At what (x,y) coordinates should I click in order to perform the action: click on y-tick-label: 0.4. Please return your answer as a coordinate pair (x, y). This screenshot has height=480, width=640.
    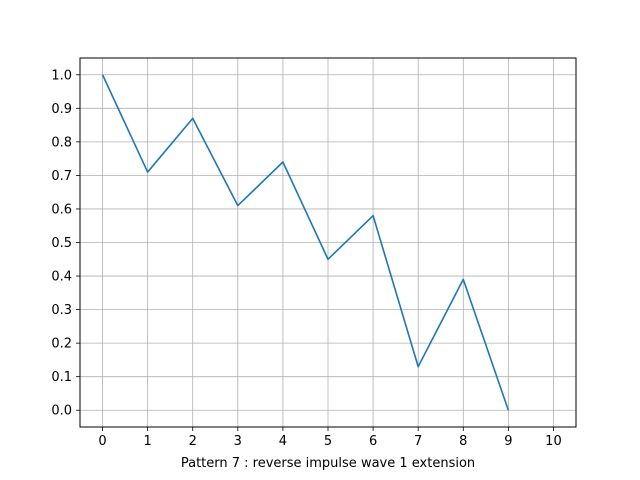
    Looking at the image, I should click on (61, 277).